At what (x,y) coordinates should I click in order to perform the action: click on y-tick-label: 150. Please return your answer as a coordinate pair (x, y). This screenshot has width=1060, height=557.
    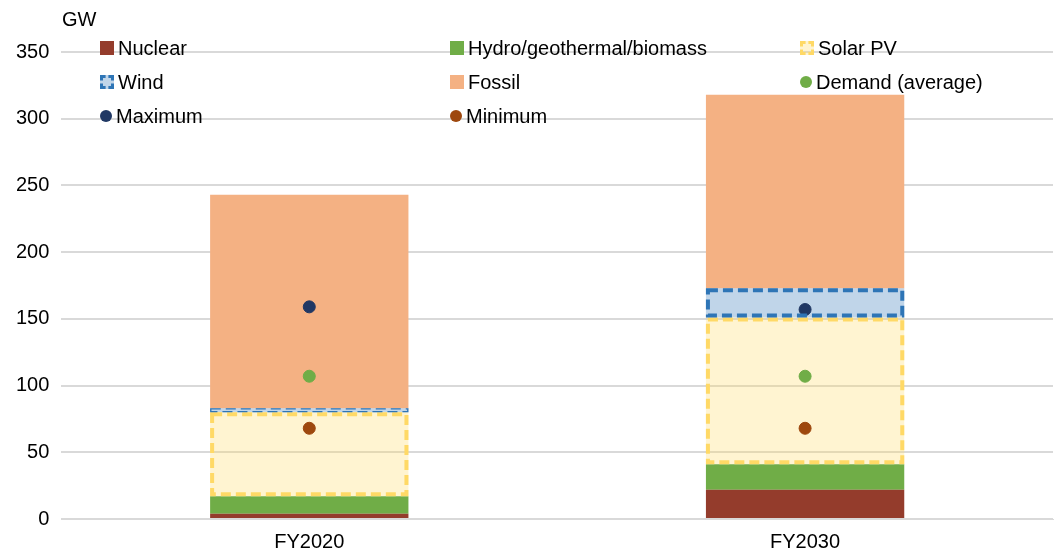
    Looking at the image, I should click on (32, 317).